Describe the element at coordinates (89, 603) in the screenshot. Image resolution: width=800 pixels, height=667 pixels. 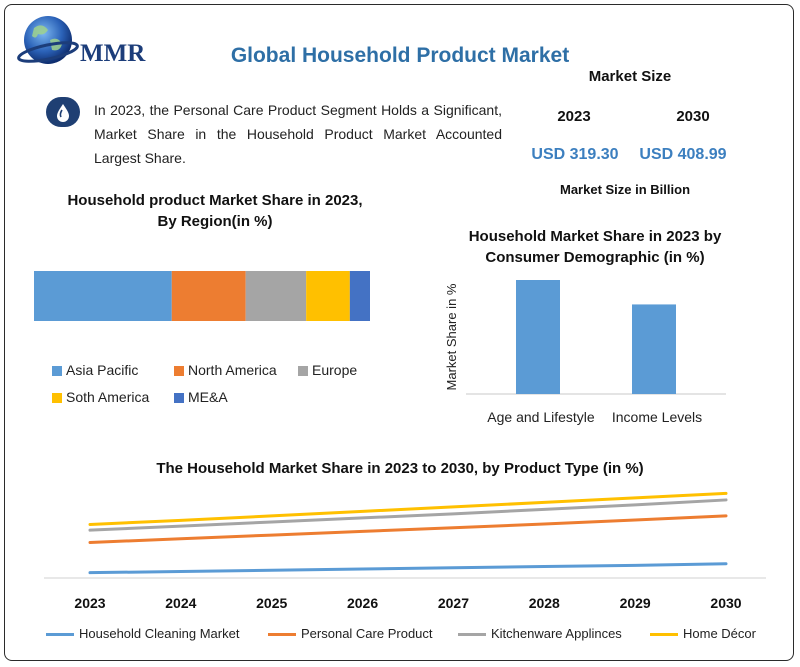
I see `product-x-tick-label: 2023` at that location.